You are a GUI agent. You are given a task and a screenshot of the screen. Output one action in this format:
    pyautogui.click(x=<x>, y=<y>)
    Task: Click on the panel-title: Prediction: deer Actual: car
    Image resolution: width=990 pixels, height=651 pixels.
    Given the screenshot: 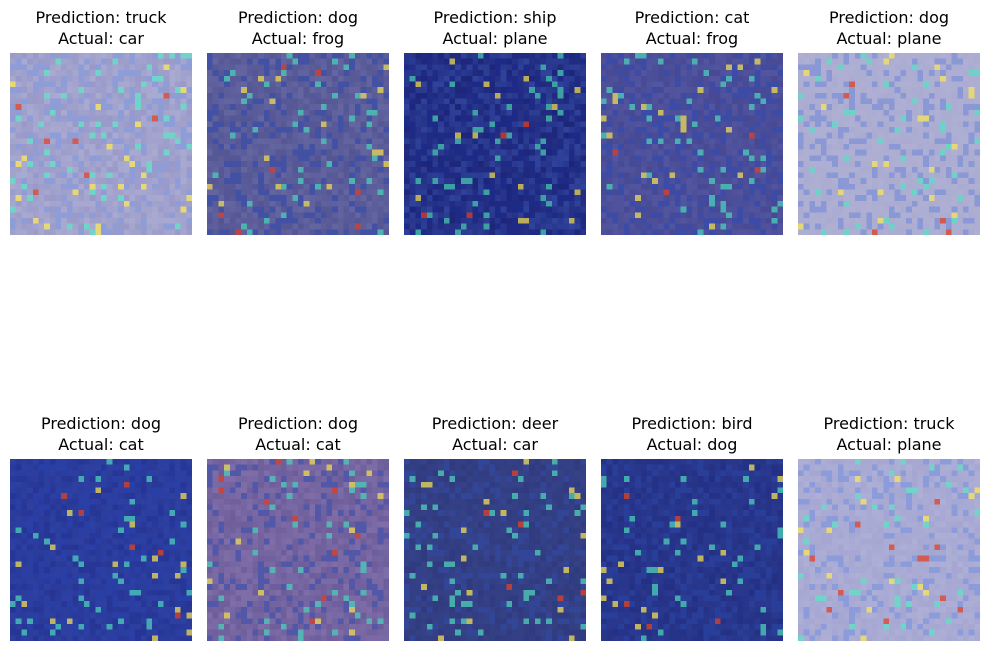 What is the action you would take?
    pyautogui.click(x=495, y=434)
    